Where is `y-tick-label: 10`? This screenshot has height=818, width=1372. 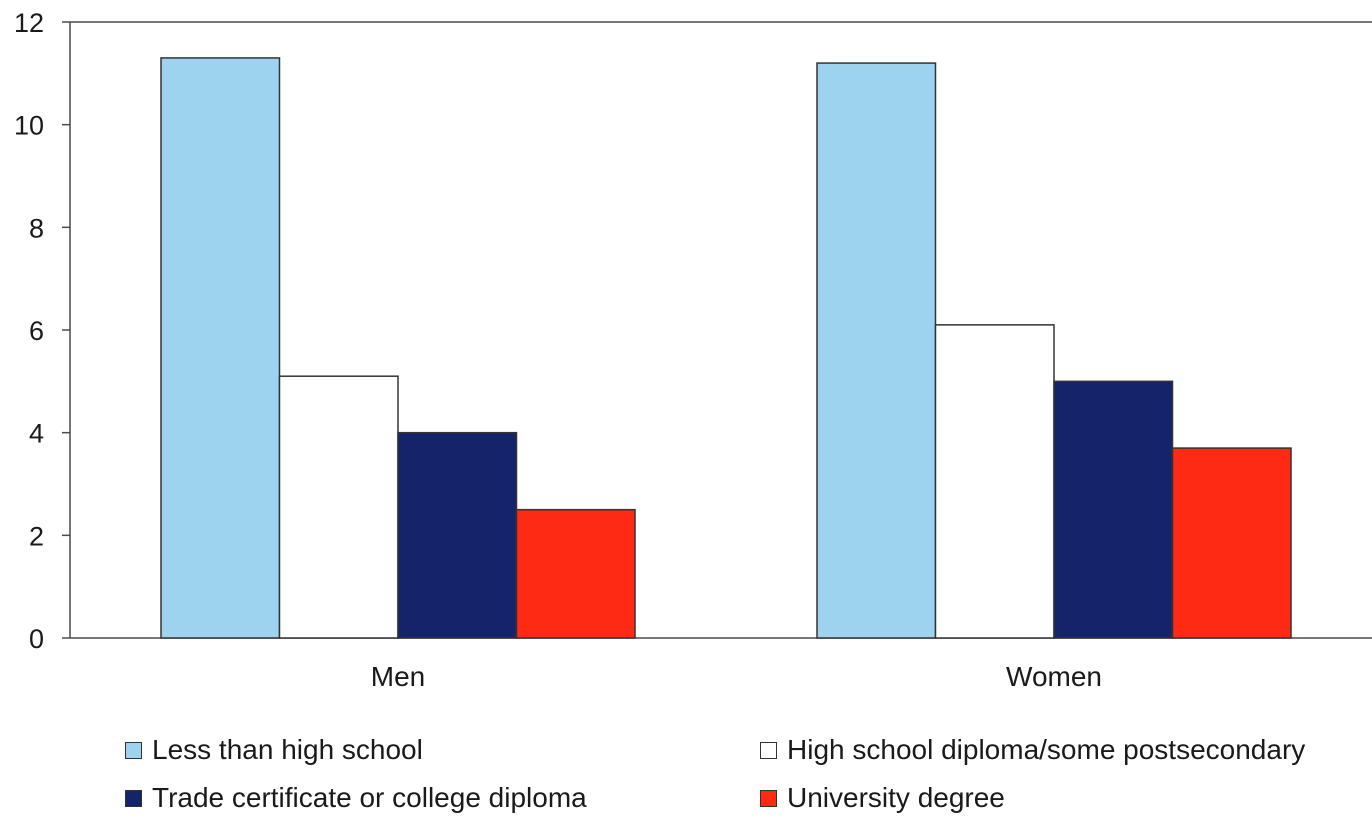
y-tick-label: 10 is located at coordinates (29, 126).